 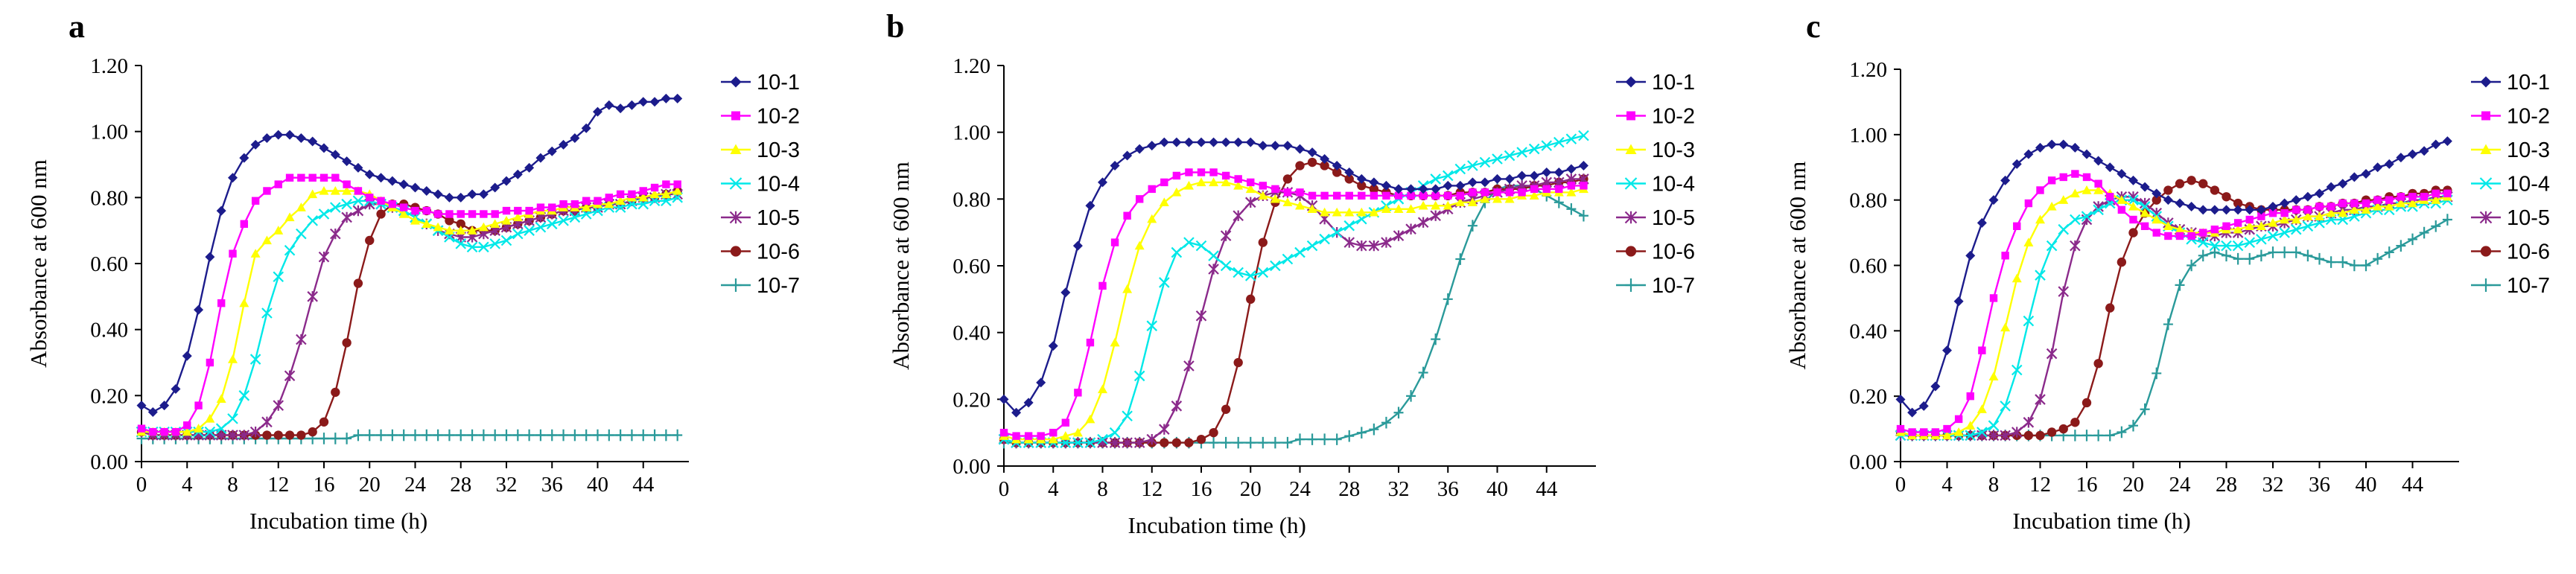 What do you see at coordinates (187, 485) in the screenshot?
I see `x-tick-label: 4` at bounding box center [187, 485].